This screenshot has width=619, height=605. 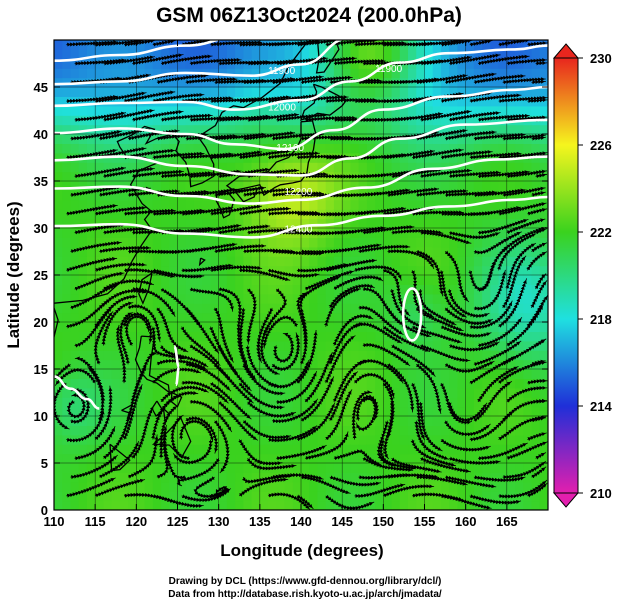 I want to click on y-tick-label: 5, so click(x=44, y=463).